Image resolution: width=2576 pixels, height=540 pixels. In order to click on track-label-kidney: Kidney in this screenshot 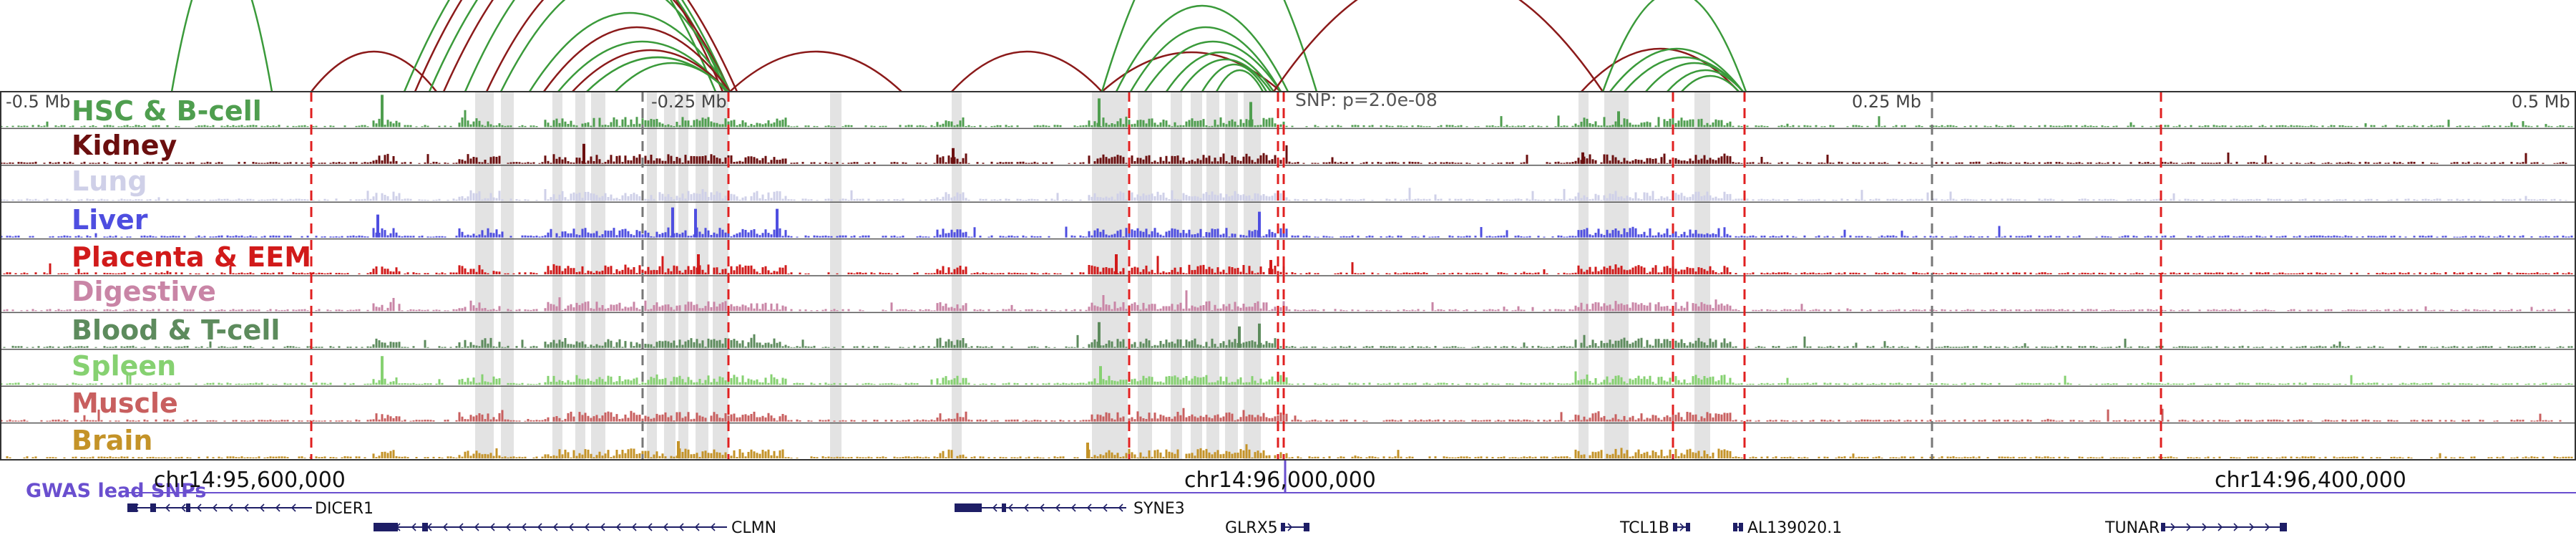, I will do `click(124, 145)`.